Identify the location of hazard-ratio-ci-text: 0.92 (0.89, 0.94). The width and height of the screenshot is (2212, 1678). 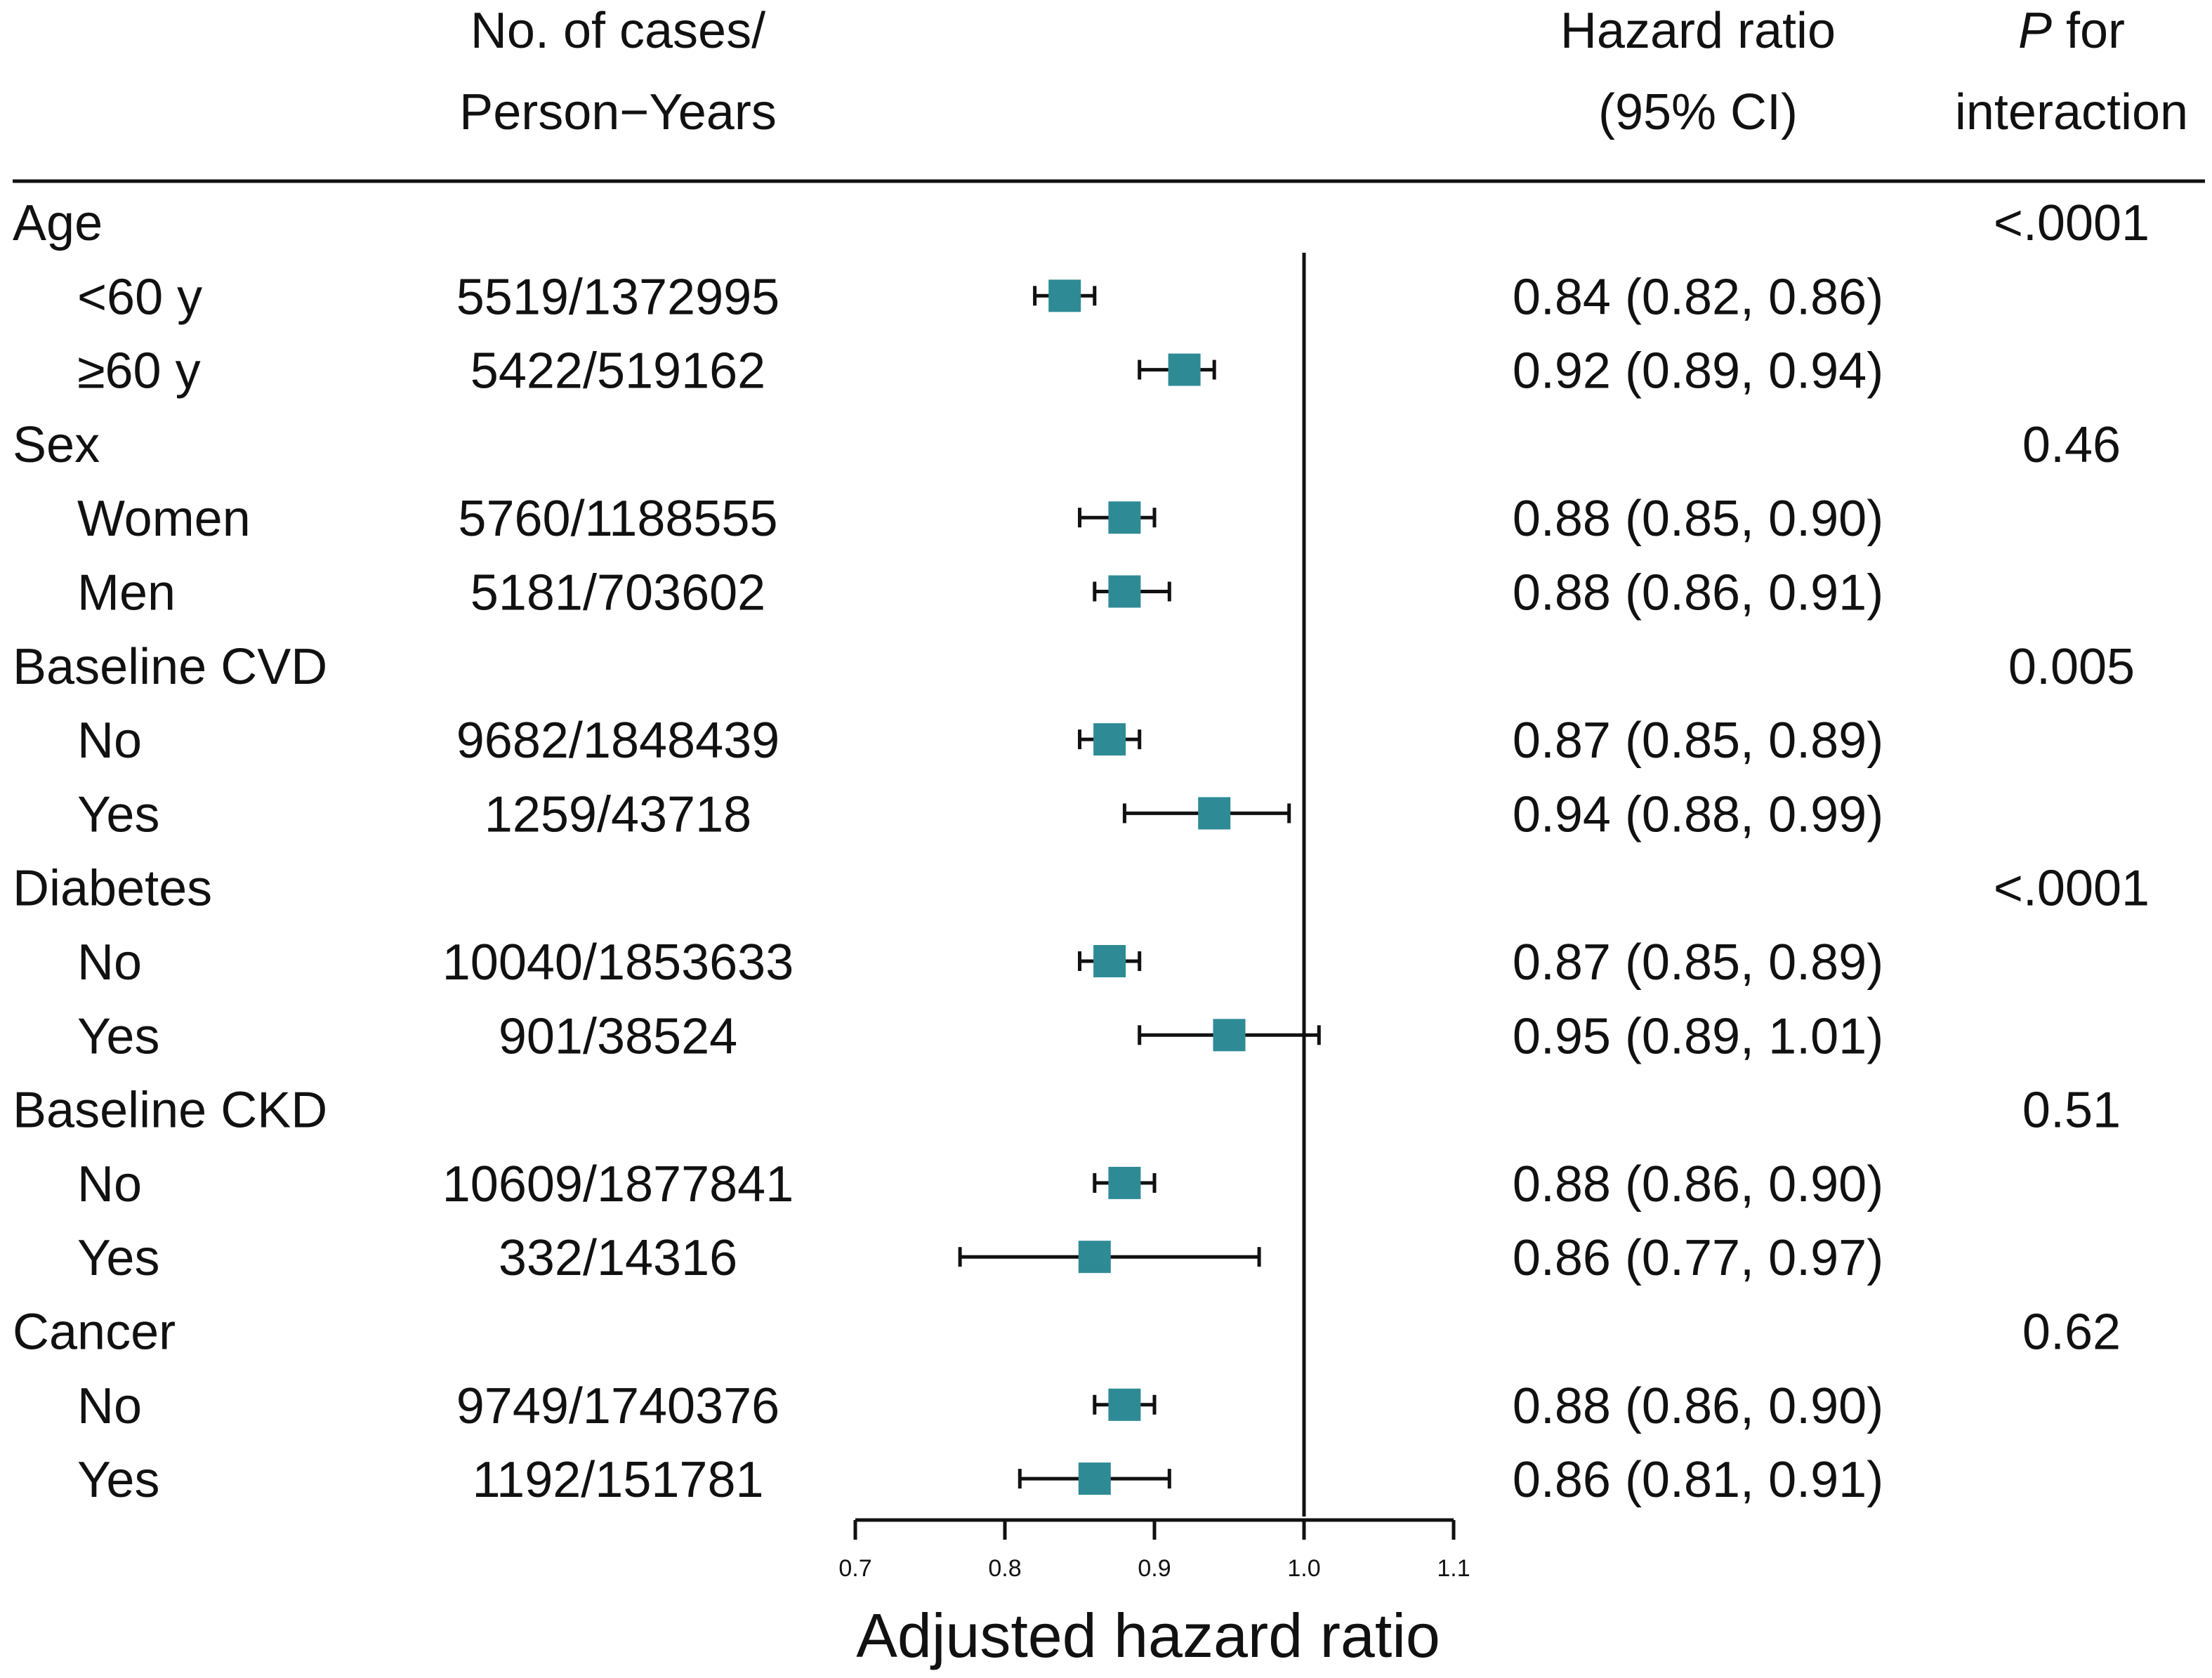
(1698, 371).